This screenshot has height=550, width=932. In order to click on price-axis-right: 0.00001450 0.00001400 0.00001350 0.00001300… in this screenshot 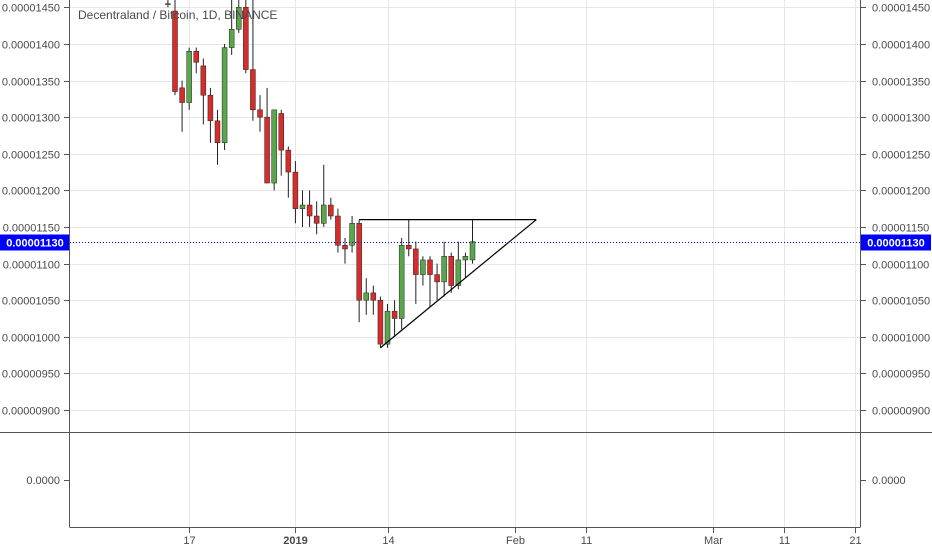, I will do `click(895, 210)`.